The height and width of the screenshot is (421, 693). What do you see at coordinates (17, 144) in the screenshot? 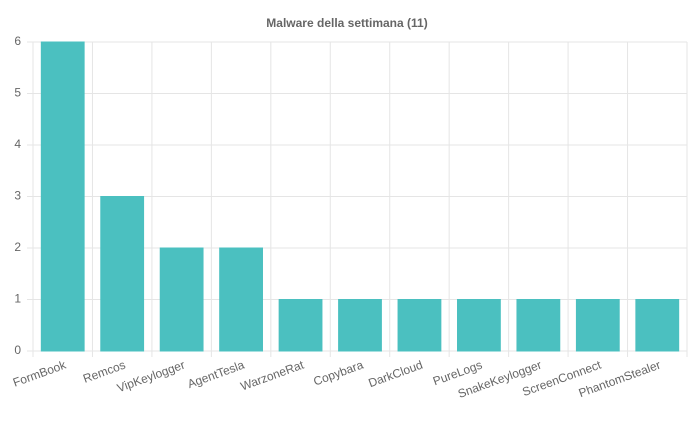
I see `y-tick-label: 4` at bounding box center [17, 144].